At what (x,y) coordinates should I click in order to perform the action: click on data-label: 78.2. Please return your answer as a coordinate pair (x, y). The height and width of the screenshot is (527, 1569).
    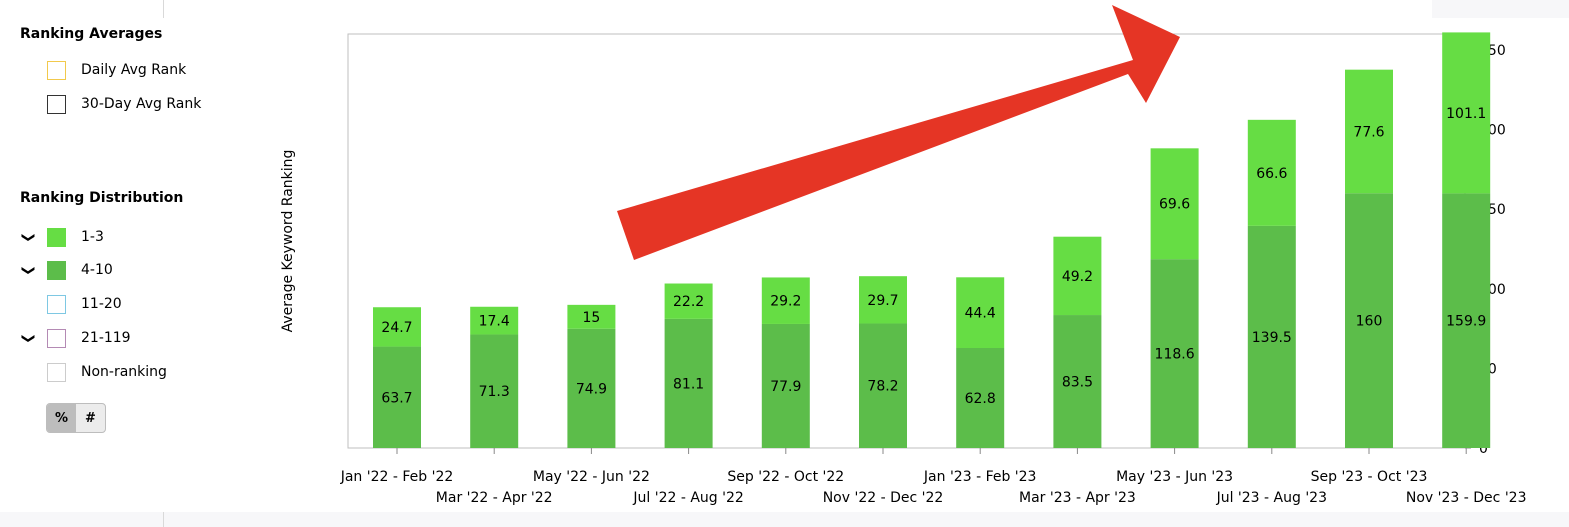
    Looking at the image, I should click on (882, 387).